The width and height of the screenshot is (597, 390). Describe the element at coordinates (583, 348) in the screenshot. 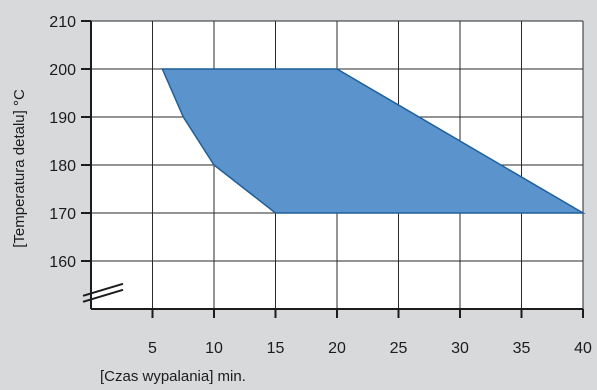

I see `x-tick-label-40: 40` at that location.